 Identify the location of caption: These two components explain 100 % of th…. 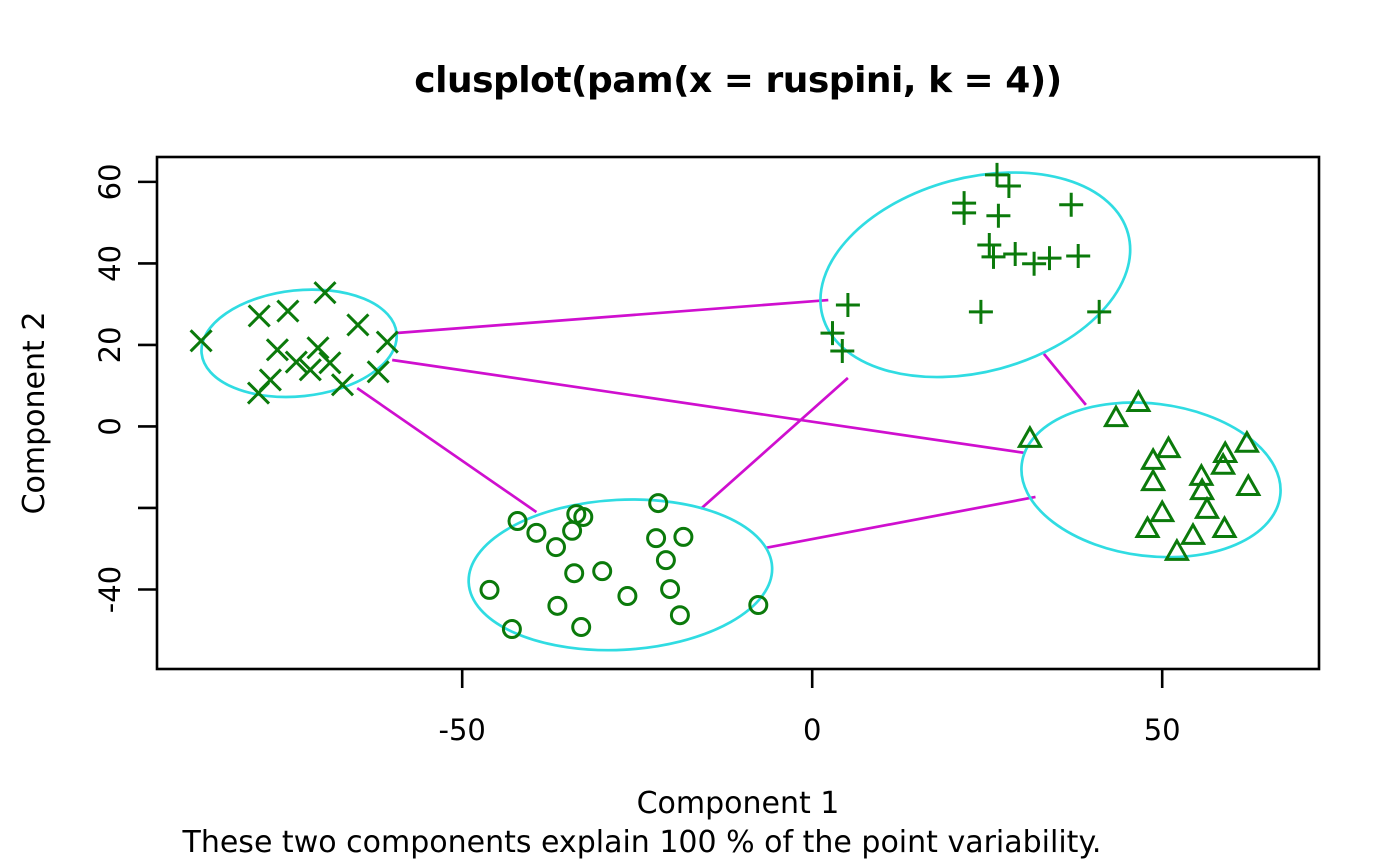
(642, 842).